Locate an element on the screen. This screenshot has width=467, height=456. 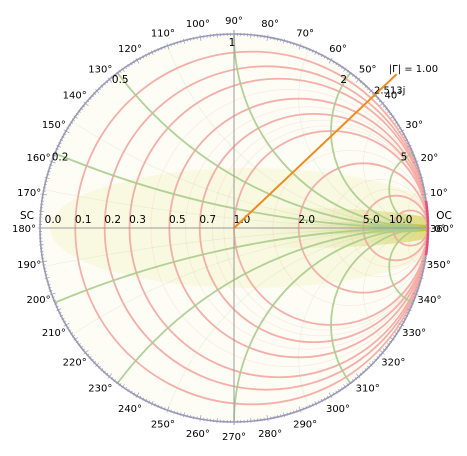
gamma-line is located at coordinates (315, 151).